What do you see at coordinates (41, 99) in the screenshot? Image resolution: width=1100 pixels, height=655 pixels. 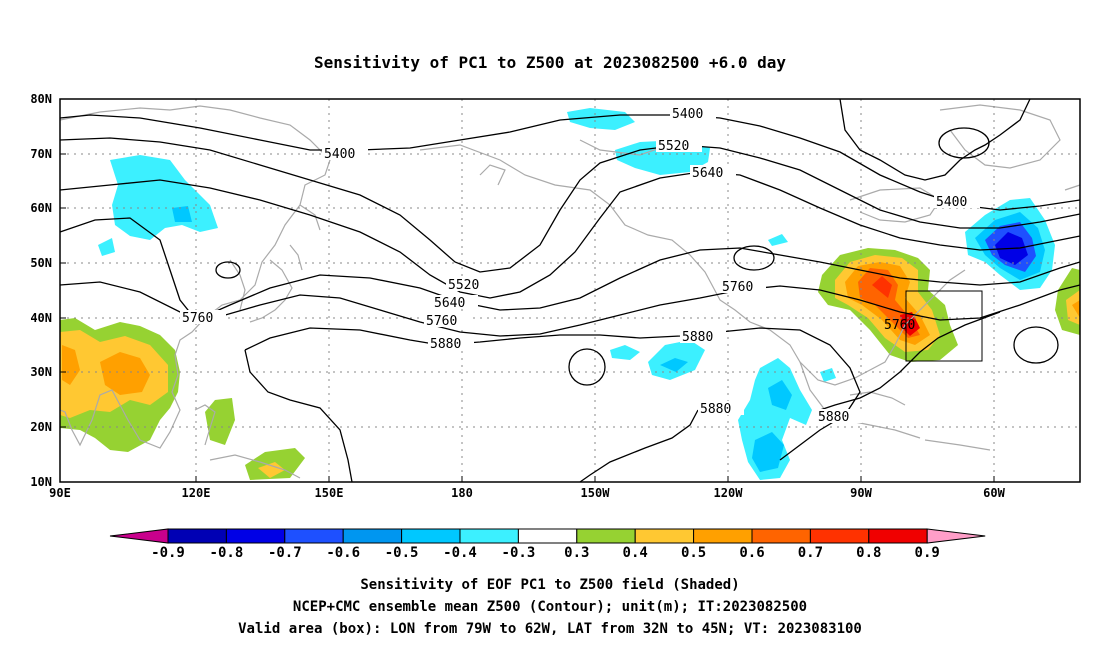 I see `lat-label-80n: 80N` at bounding box center [41, 99].